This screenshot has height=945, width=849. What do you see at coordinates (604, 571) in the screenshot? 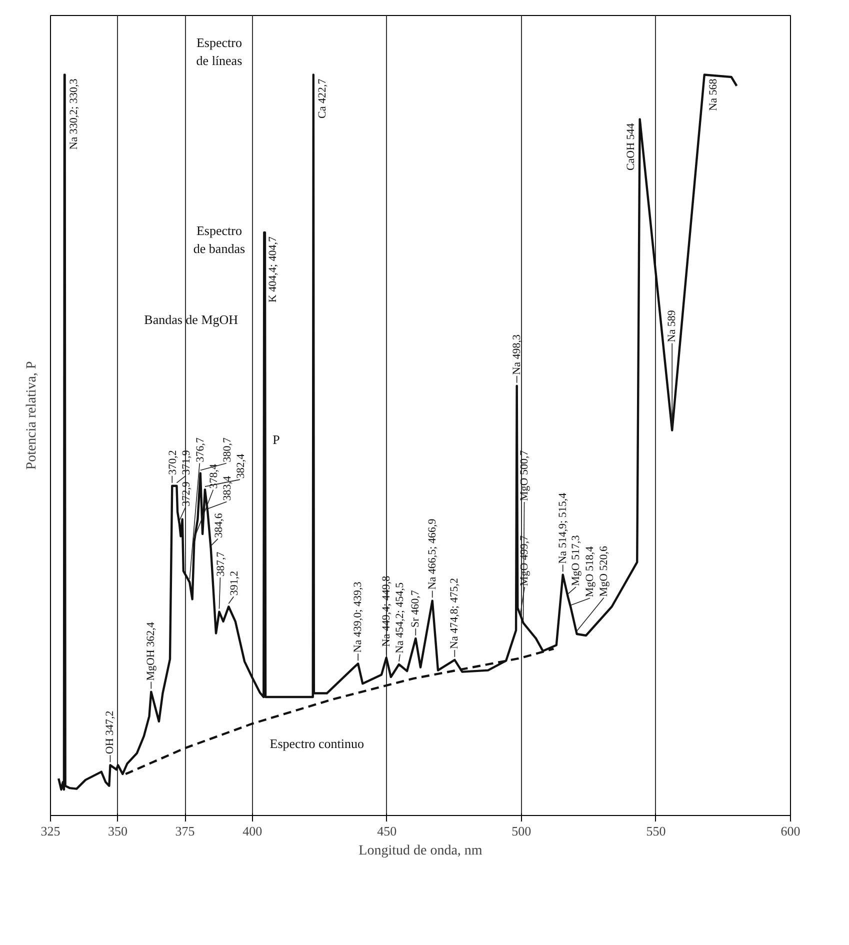
I see `annotation: MgO 520,6` at bounding box center [604, 571].